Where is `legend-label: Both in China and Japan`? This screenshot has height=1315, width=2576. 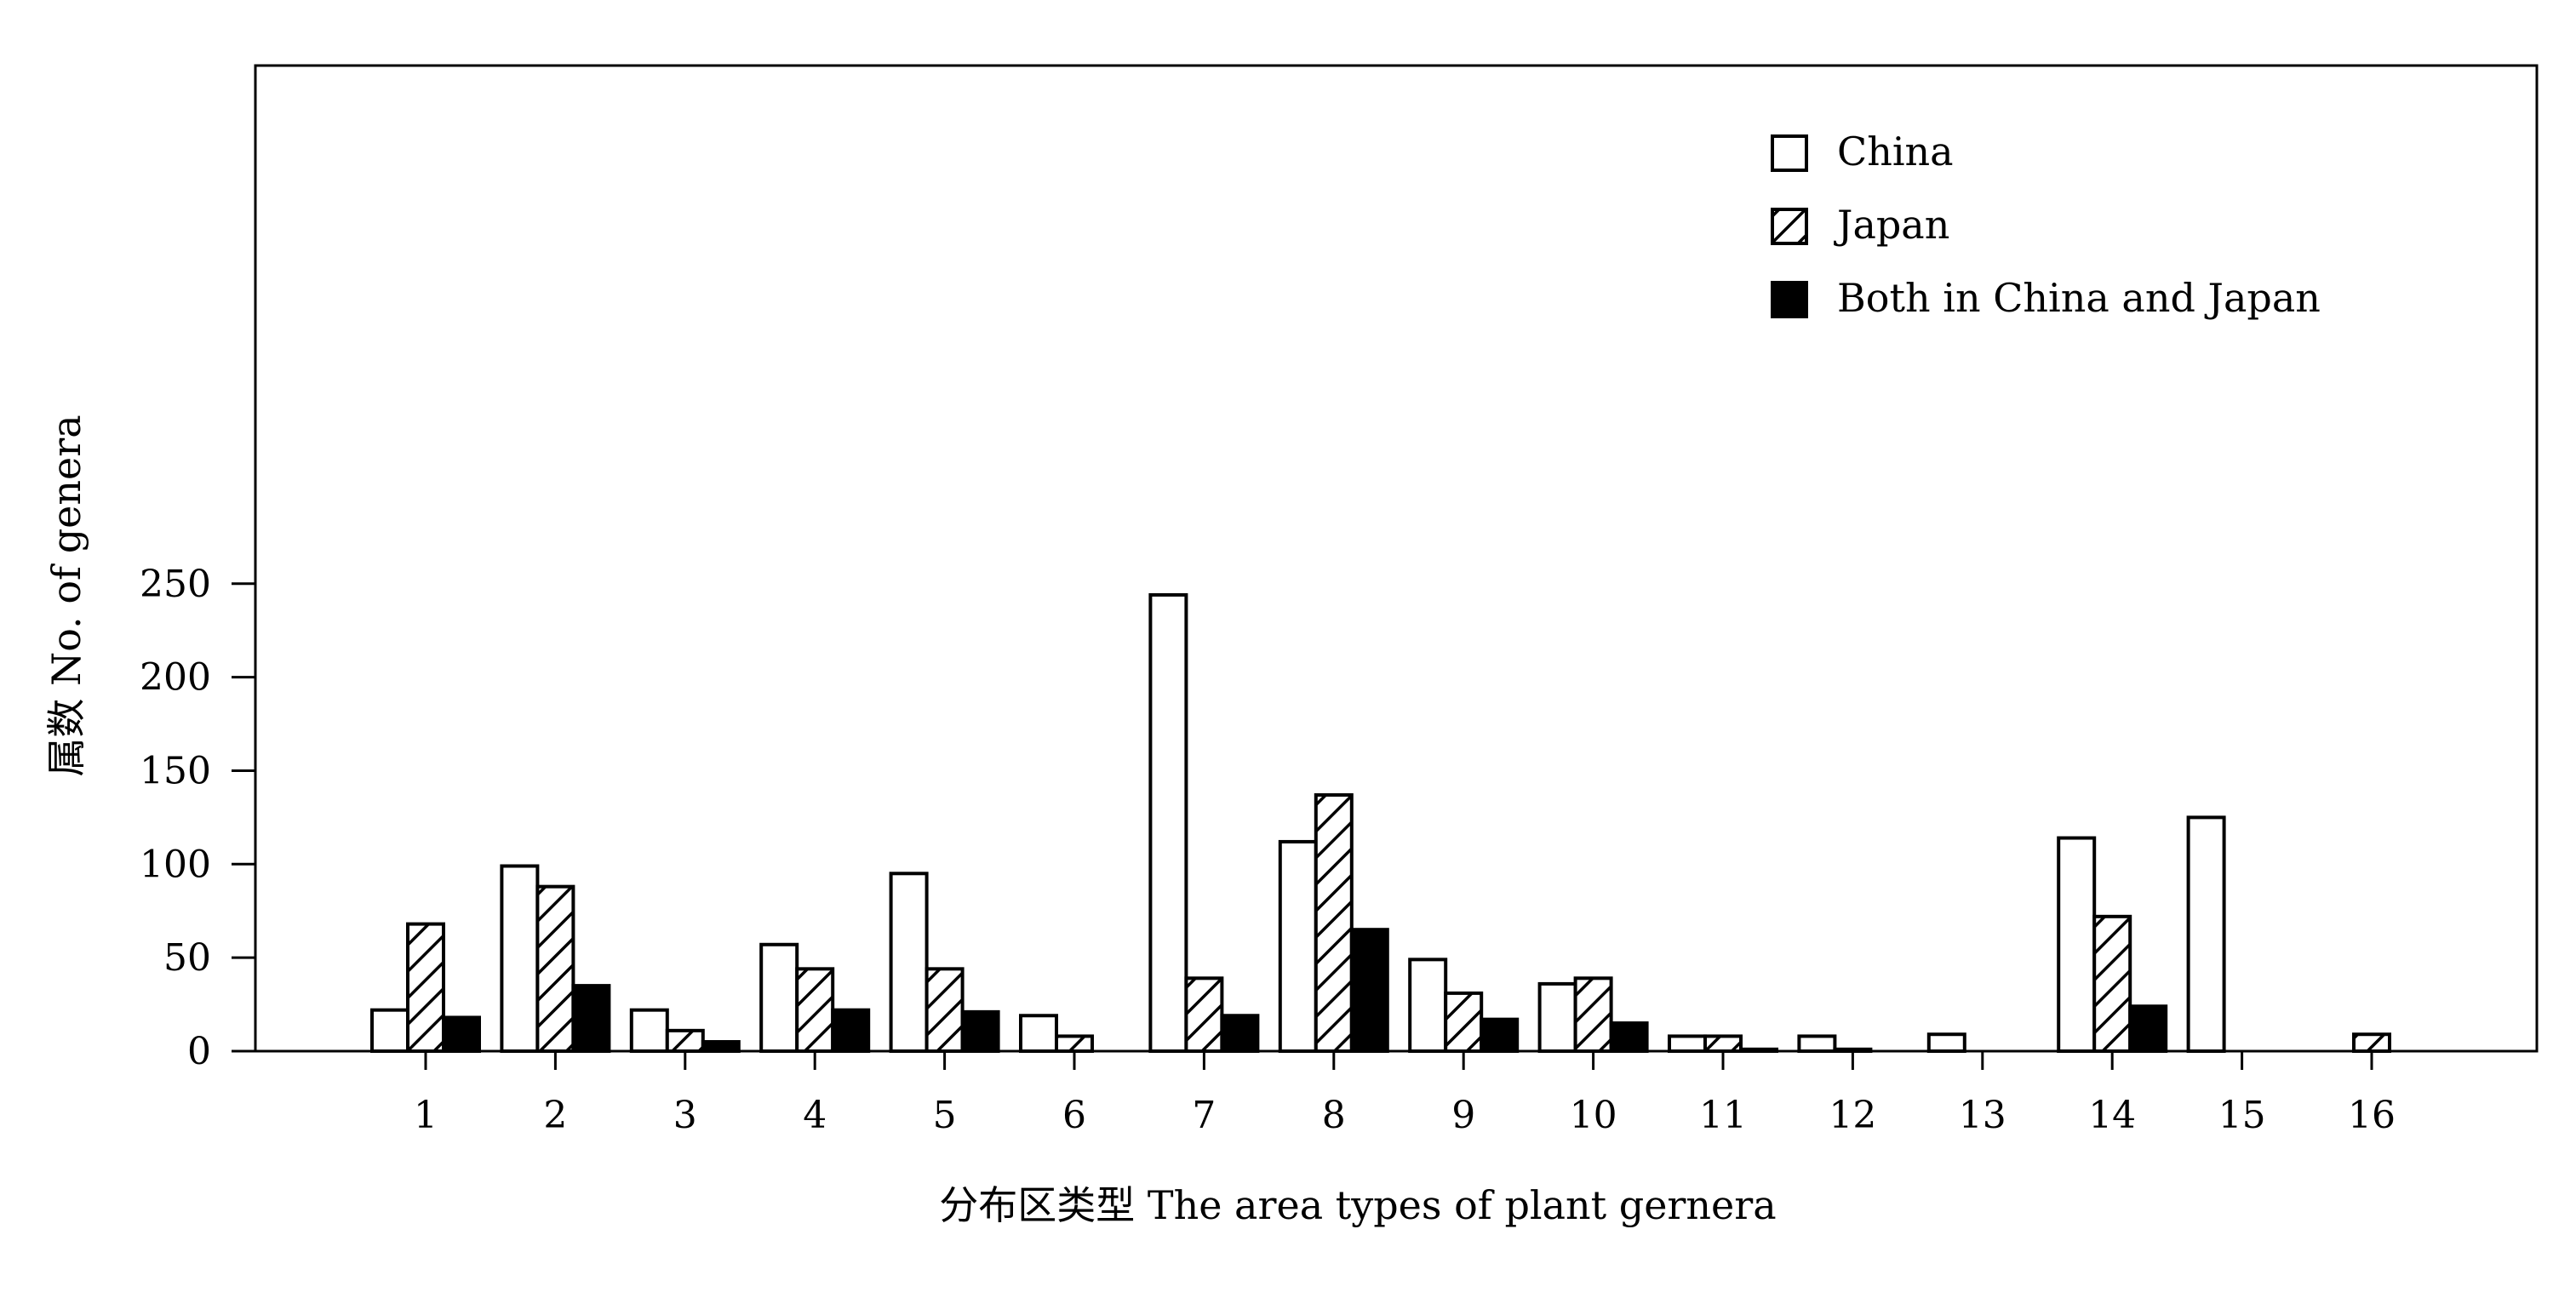 legend-label: Both in China and Japan is located at coordinates (2079, 298).